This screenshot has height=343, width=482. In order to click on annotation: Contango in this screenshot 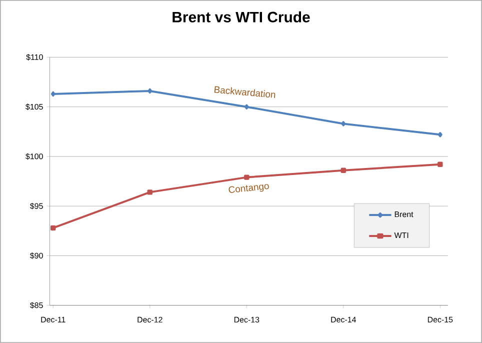, I will do `click(248, 188)`.